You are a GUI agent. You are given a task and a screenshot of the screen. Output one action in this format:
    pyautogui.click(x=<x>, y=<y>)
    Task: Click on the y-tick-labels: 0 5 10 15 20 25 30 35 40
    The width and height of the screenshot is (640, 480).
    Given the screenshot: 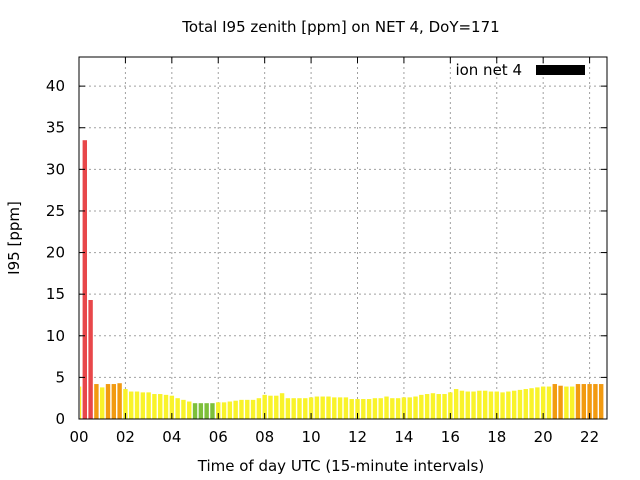 What is the action you would take?
    pyautogui.click(x=55, y=252)
    